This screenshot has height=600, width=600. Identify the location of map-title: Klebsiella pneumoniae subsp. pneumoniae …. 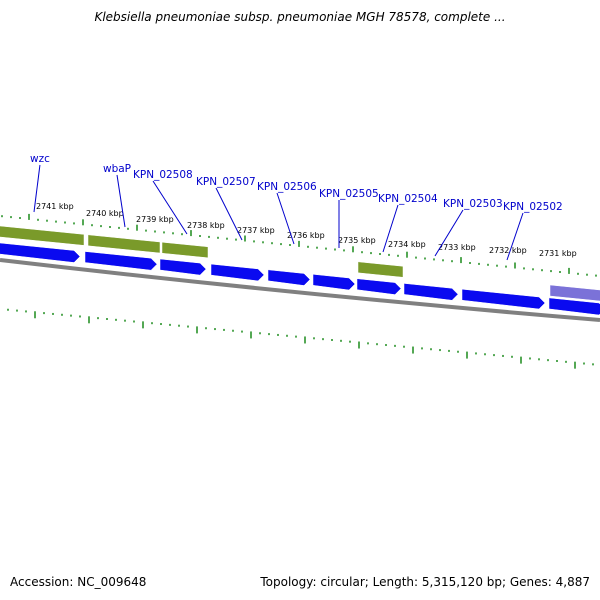
(300, 17).